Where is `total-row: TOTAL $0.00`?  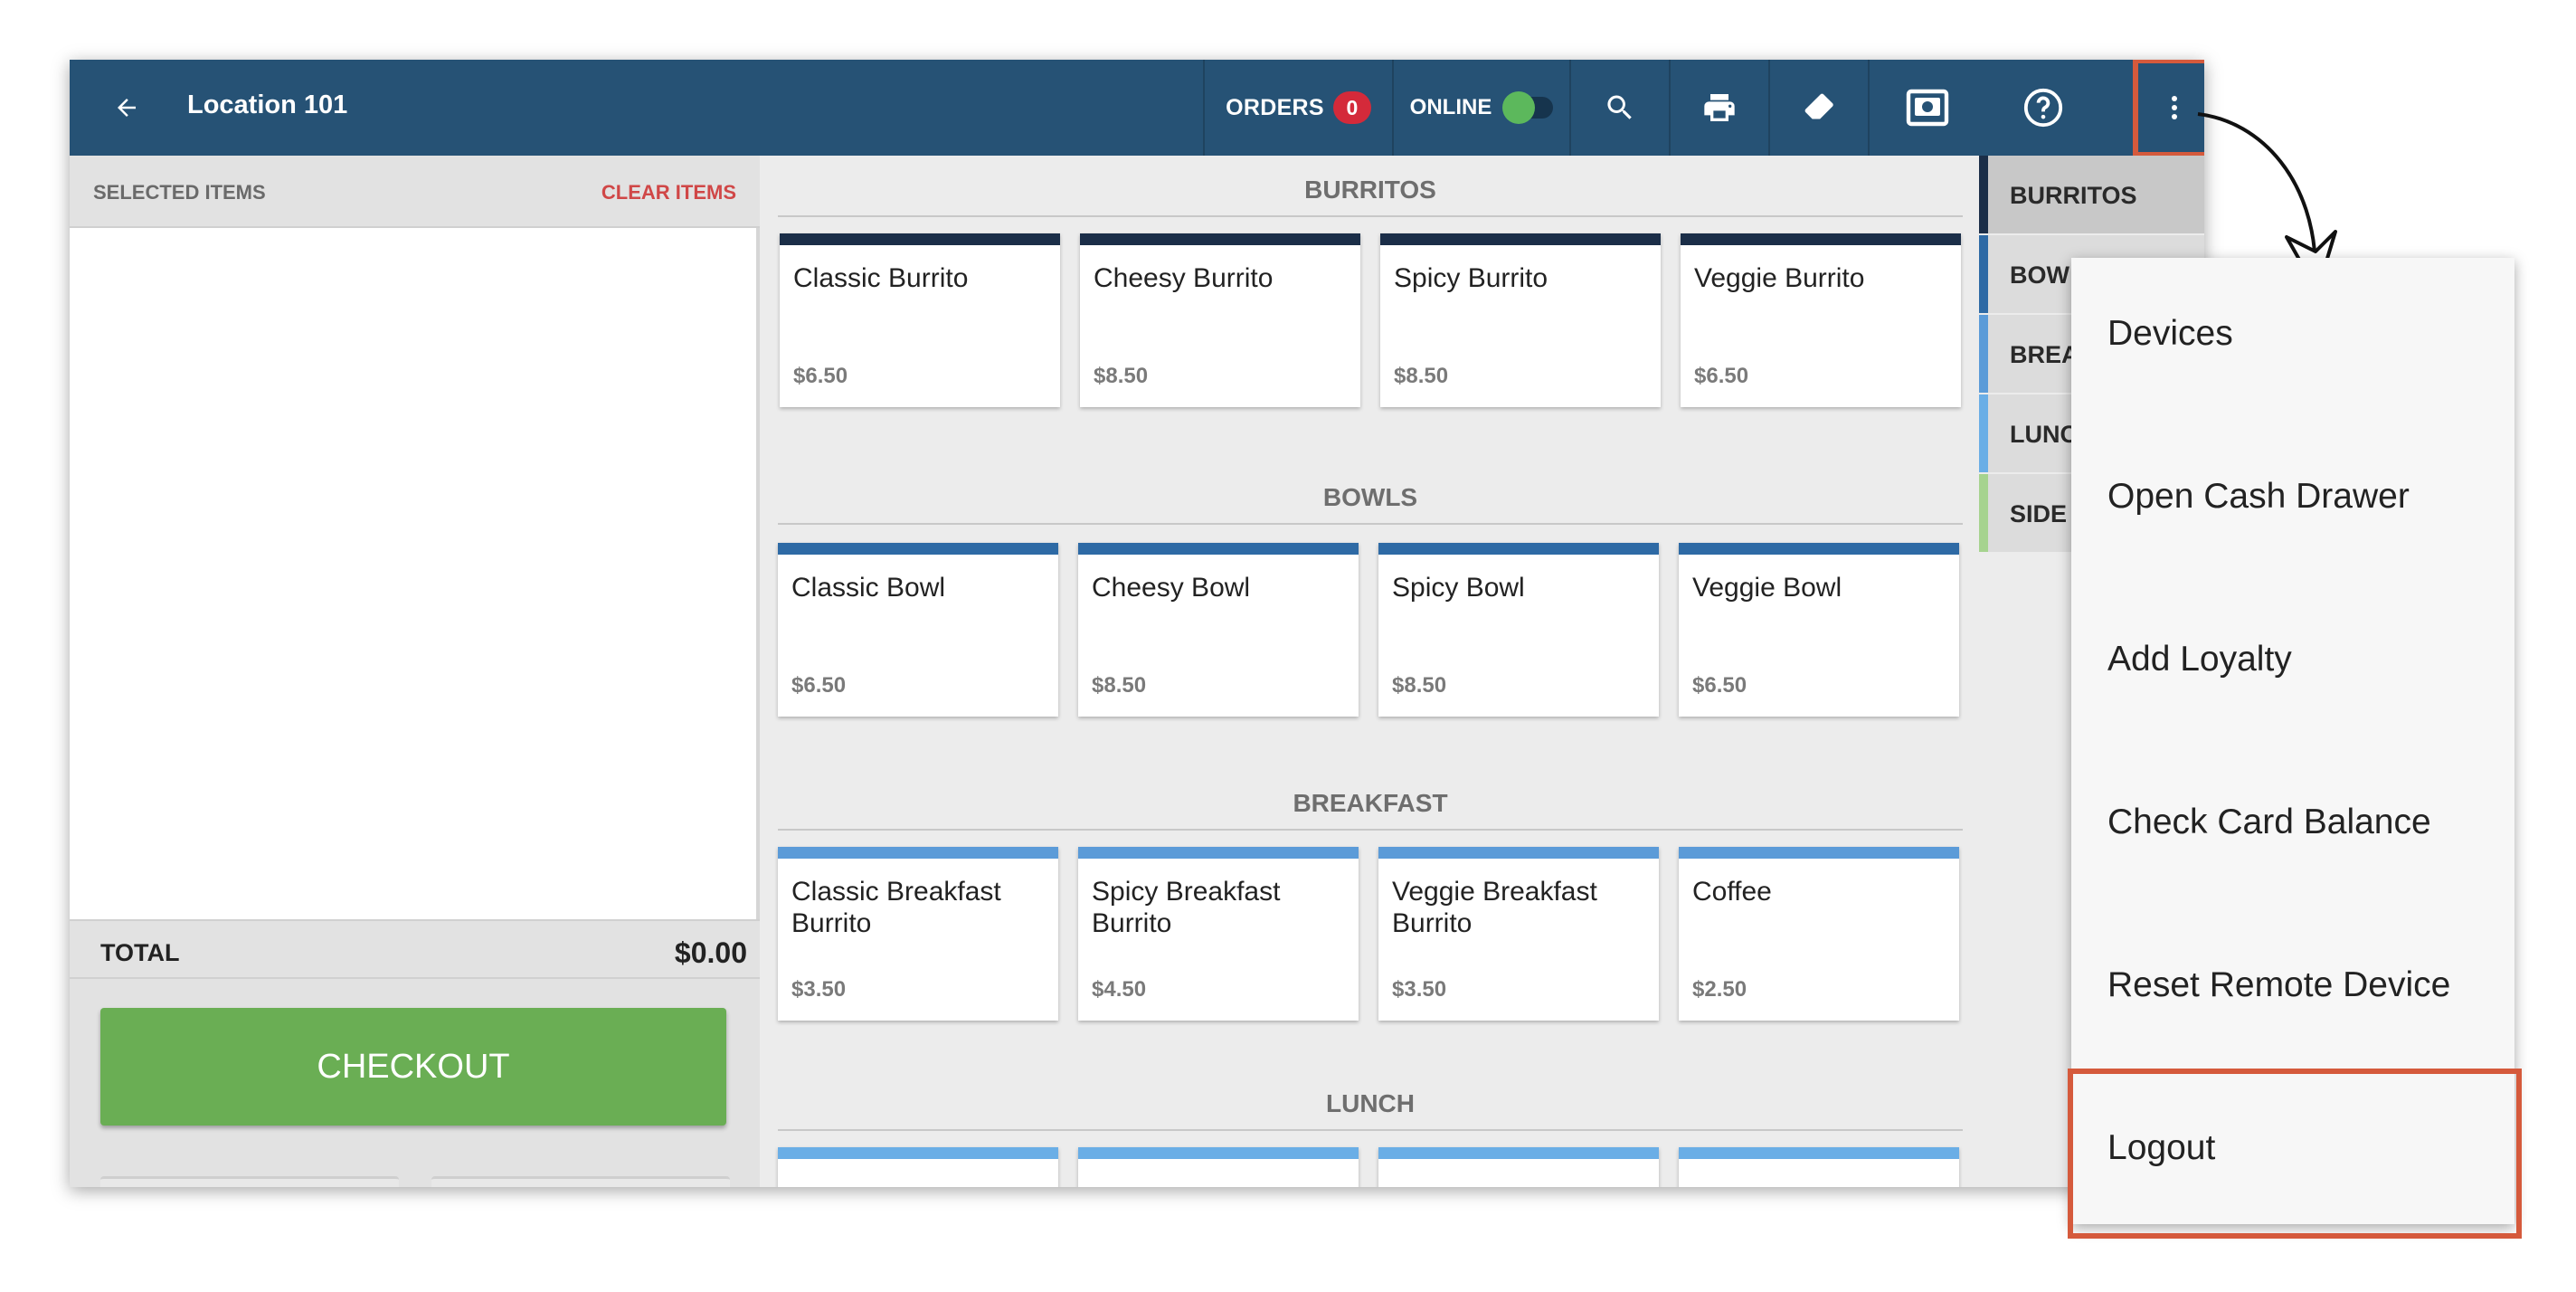
total-row: TOTAL $0.00 is located at coordinates (415, 949).